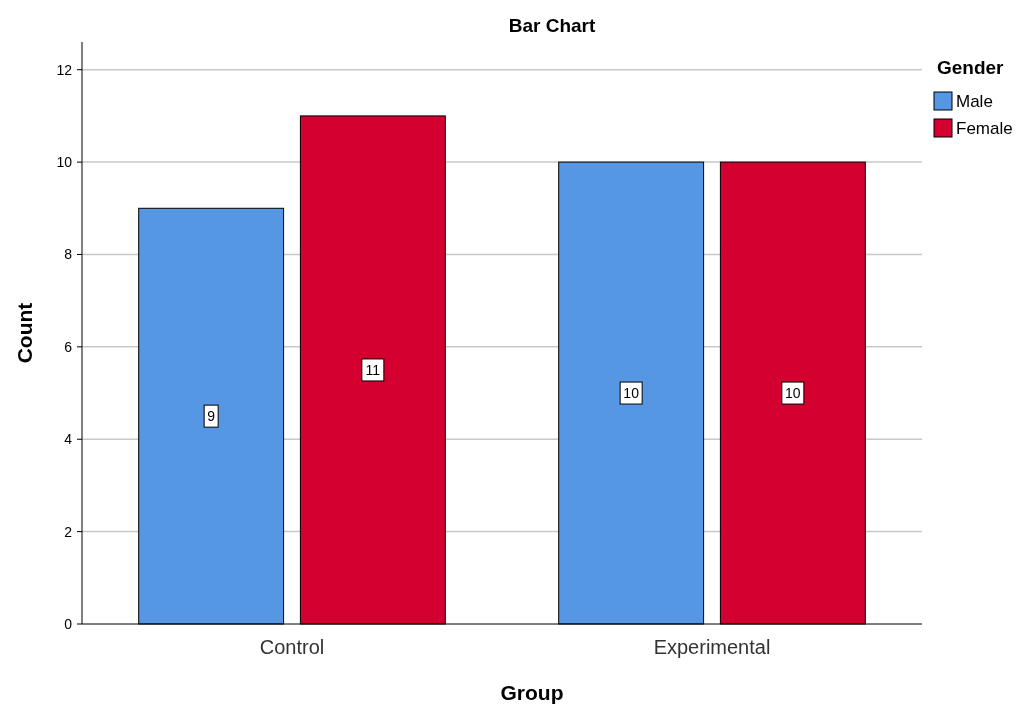 This screenshot has height=706, width=1019. Describe the element at coordinates (532, 692) in the screenshot. I see `x-axis-title: Group` at that location.